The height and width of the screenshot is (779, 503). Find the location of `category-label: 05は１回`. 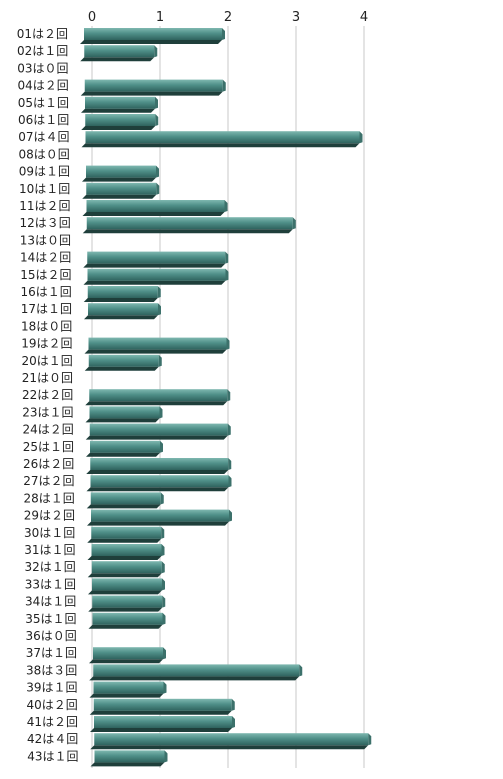

category-label: 05は１回 is located at coordinates (43, 103).